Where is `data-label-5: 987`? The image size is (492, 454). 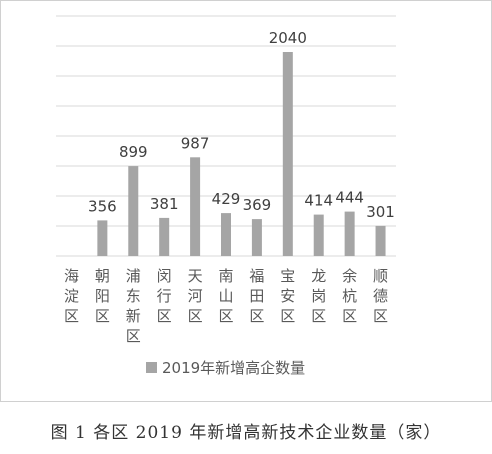 data-label-5: 987 is located at coordinates (195, 143).